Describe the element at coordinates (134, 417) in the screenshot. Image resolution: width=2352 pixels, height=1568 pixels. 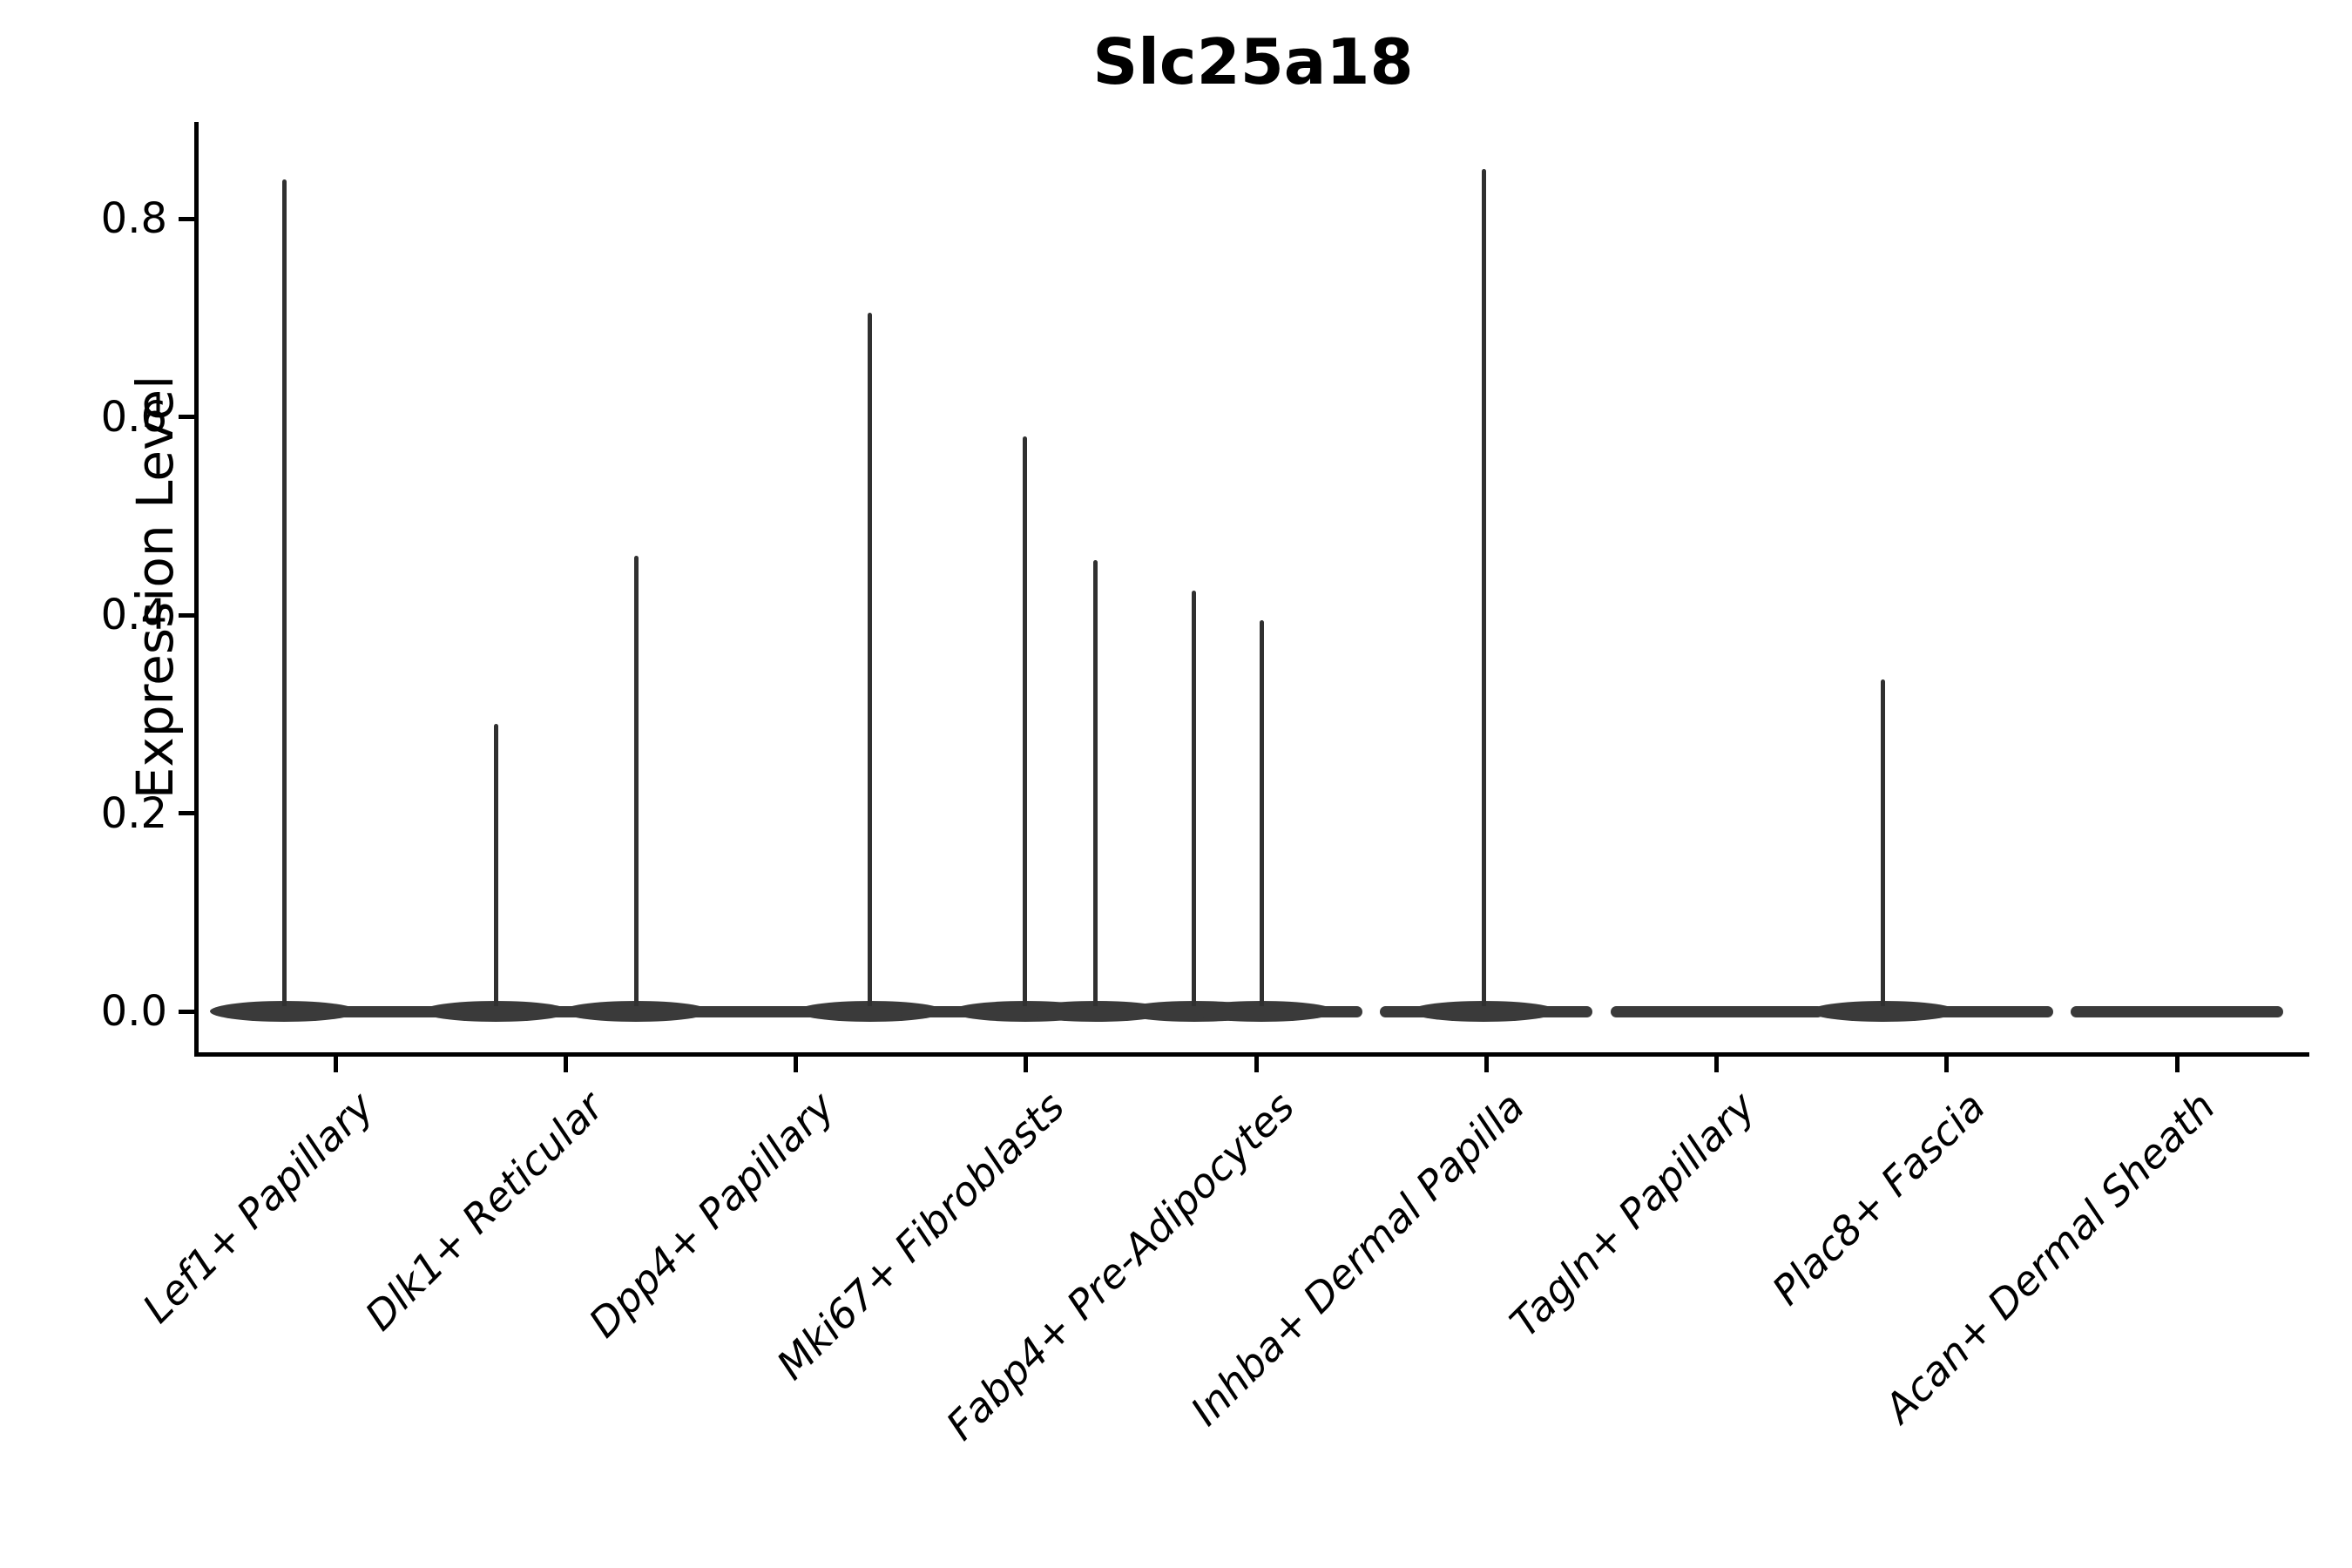
I see `y-tick-label: 0.6` at that location.